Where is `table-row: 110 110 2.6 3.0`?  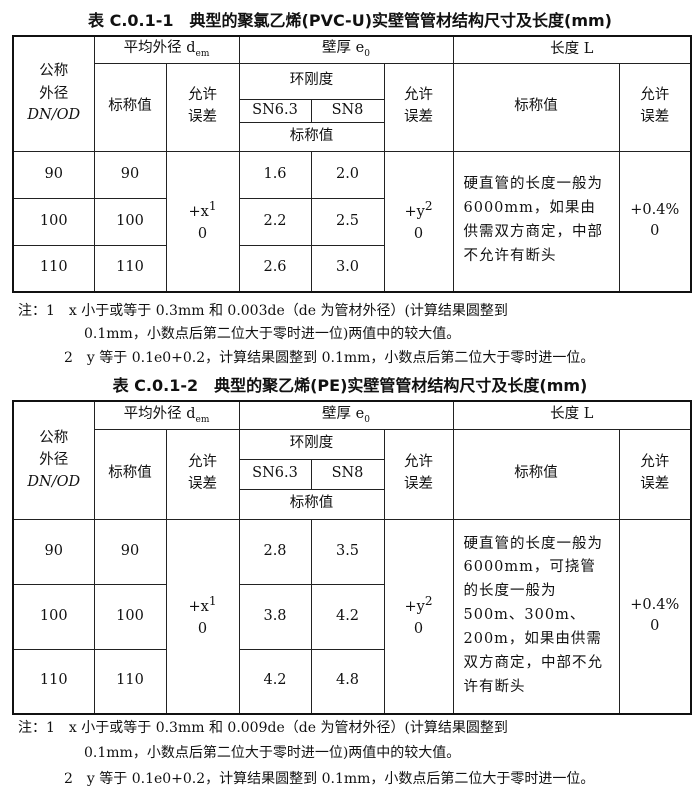
table-row: 110 110 2.6 3.0 is located at coordinates (351, 268).